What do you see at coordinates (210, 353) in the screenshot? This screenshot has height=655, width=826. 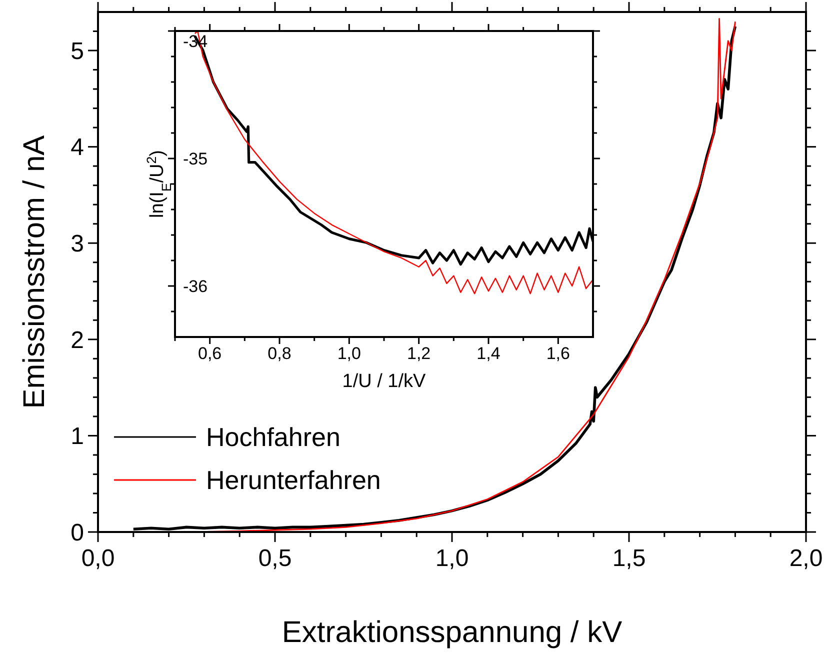 I see `x-tick-label: 0,6` at bounding box center [210, 353].